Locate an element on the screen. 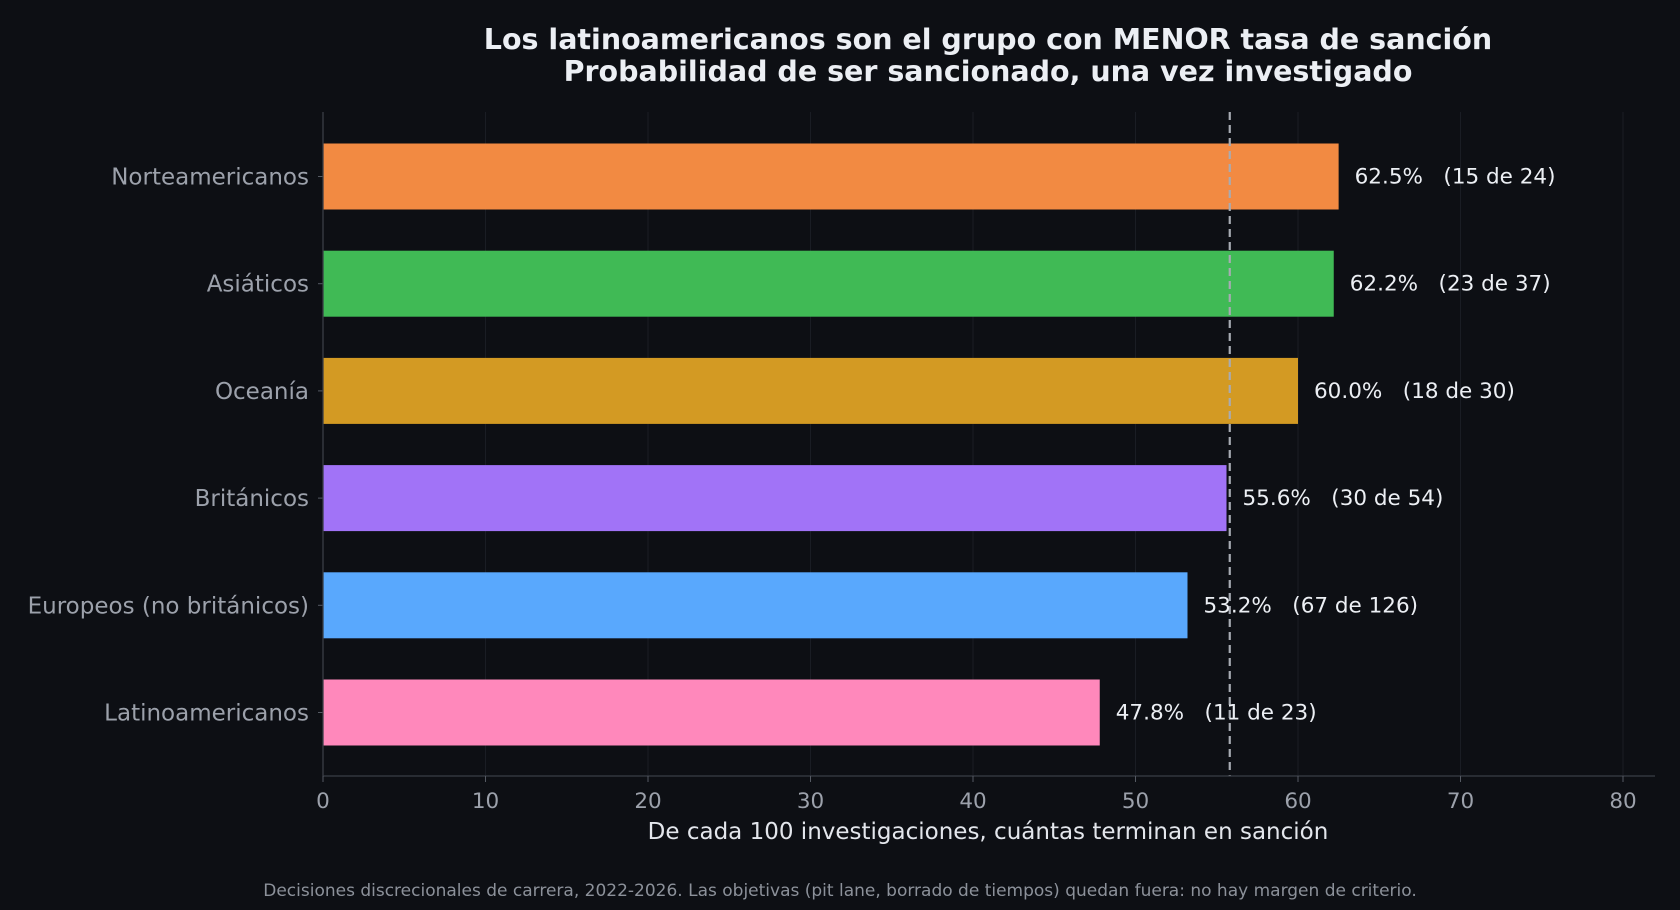 The image size is (1680, 910). x-tick-label-20: 20 is located at coordinates (647, 801).